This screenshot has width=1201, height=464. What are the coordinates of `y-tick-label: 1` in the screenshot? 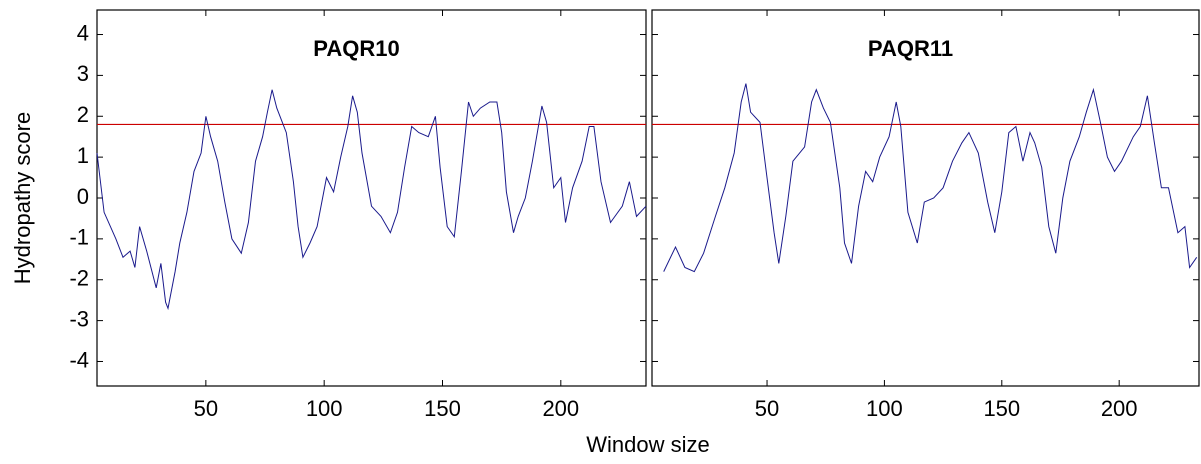 It's located at (83, 155).